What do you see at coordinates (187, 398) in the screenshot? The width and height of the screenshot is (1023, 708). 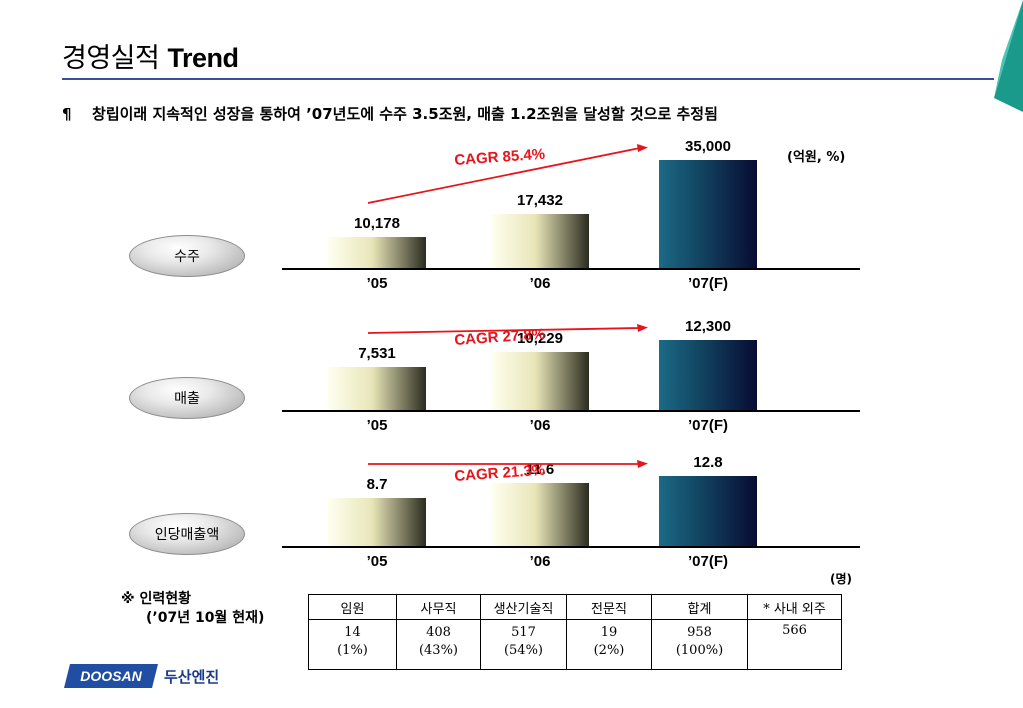 I see `metric-label: 매출` at bounding box center [187, 398].